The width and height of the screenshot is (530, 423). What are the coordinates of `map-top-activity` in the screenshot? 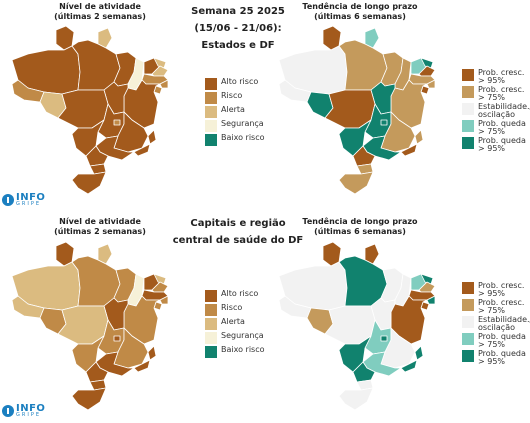 It's located at (90, 110).